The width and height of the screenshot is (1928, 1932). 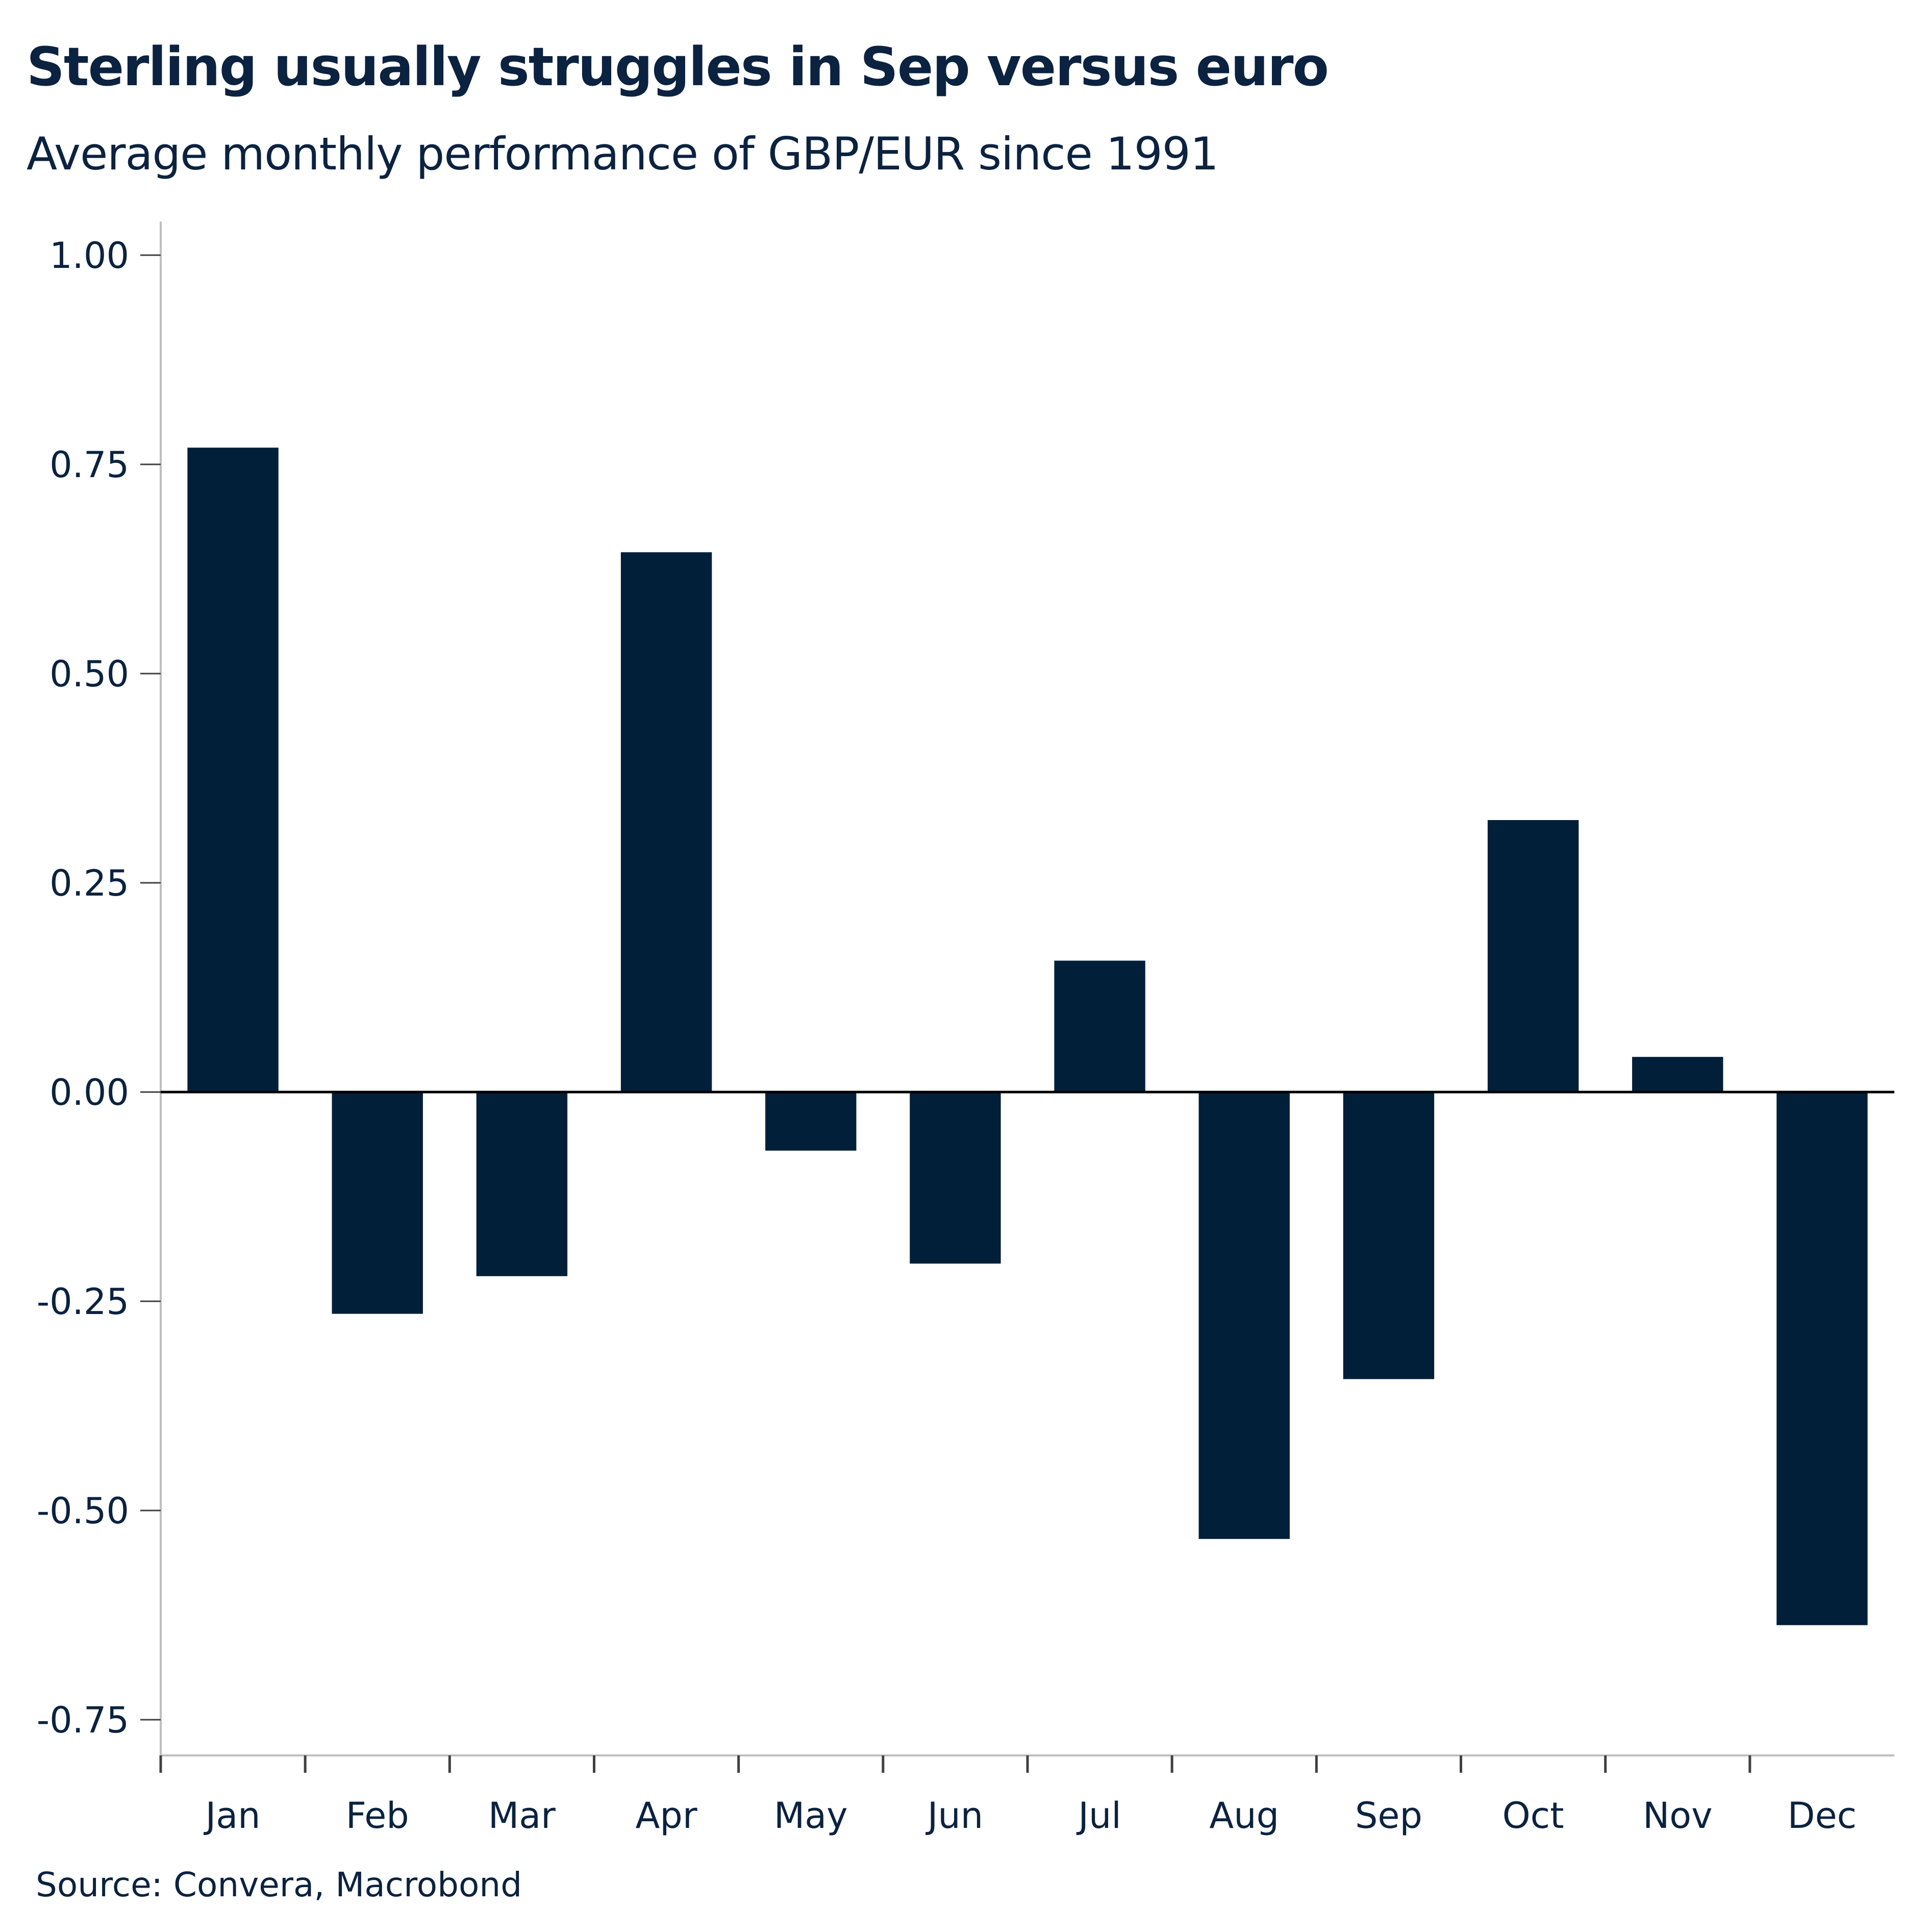 What do you see at coordinates (1678, 1816) in the screenshot?
I see `x-tick-label: Nov` at bounding box center [1678, 1816].